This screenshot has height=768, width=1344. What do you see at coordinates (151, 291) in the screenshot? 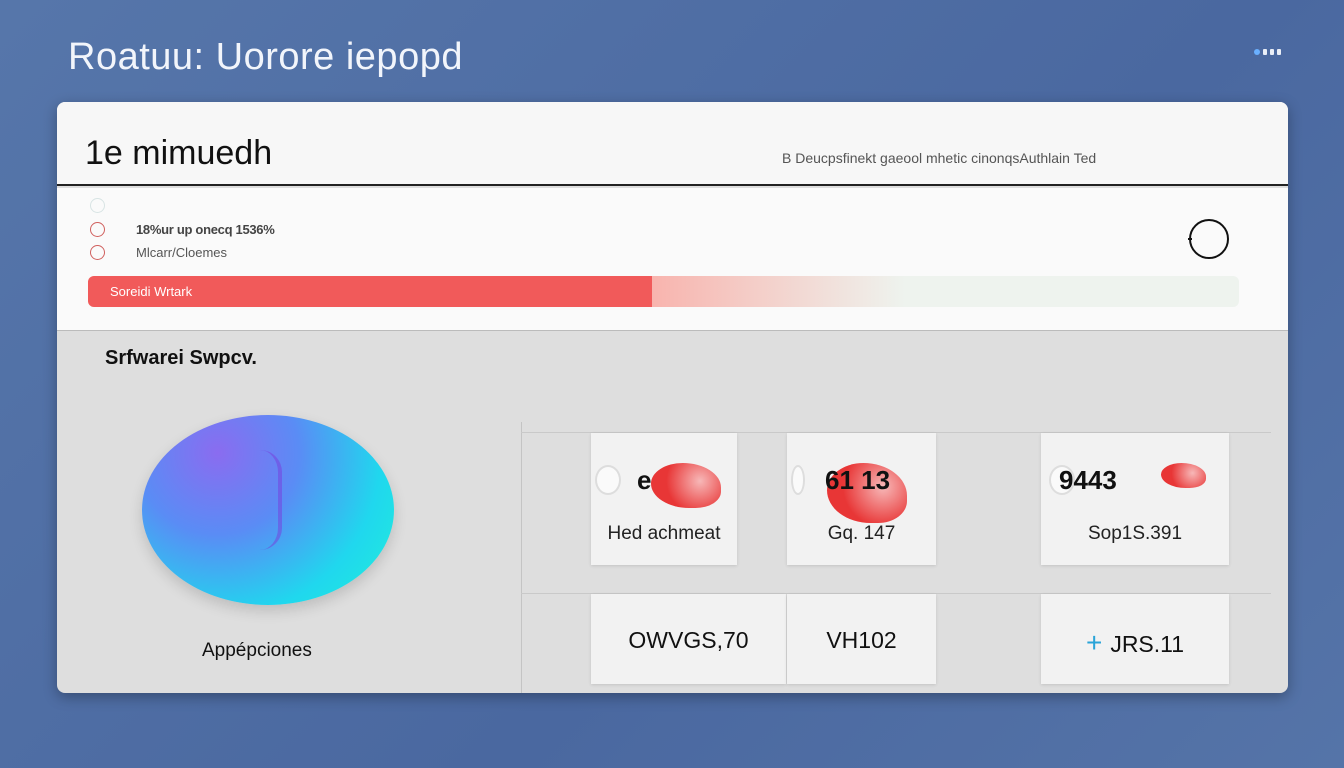
I see `progress-label: Soreidi Wrtark` at bounding box center [151, 291].